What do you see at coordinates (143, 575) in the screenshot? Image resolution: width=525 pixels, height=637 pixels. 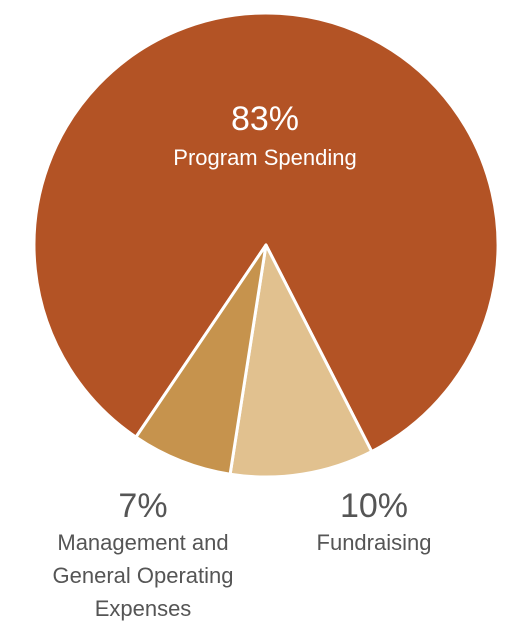 I see `slice-management-name-line-2: General Operating` at bounding box center [143, 575].